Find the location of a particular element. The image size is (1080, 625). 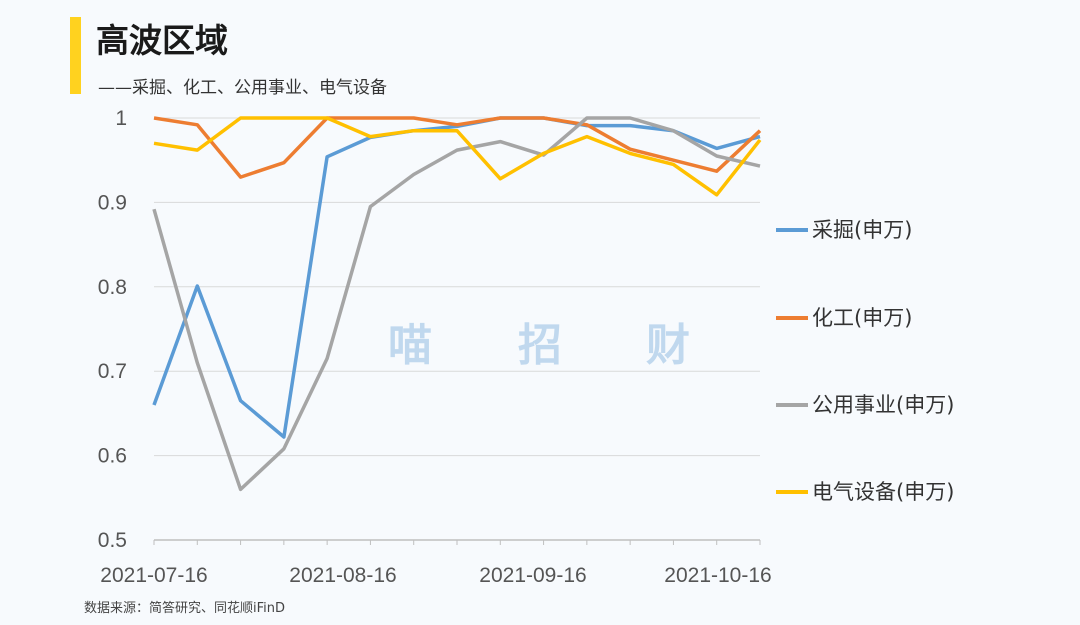

watermark: 喵招财 is located at coordinates (539, 345).